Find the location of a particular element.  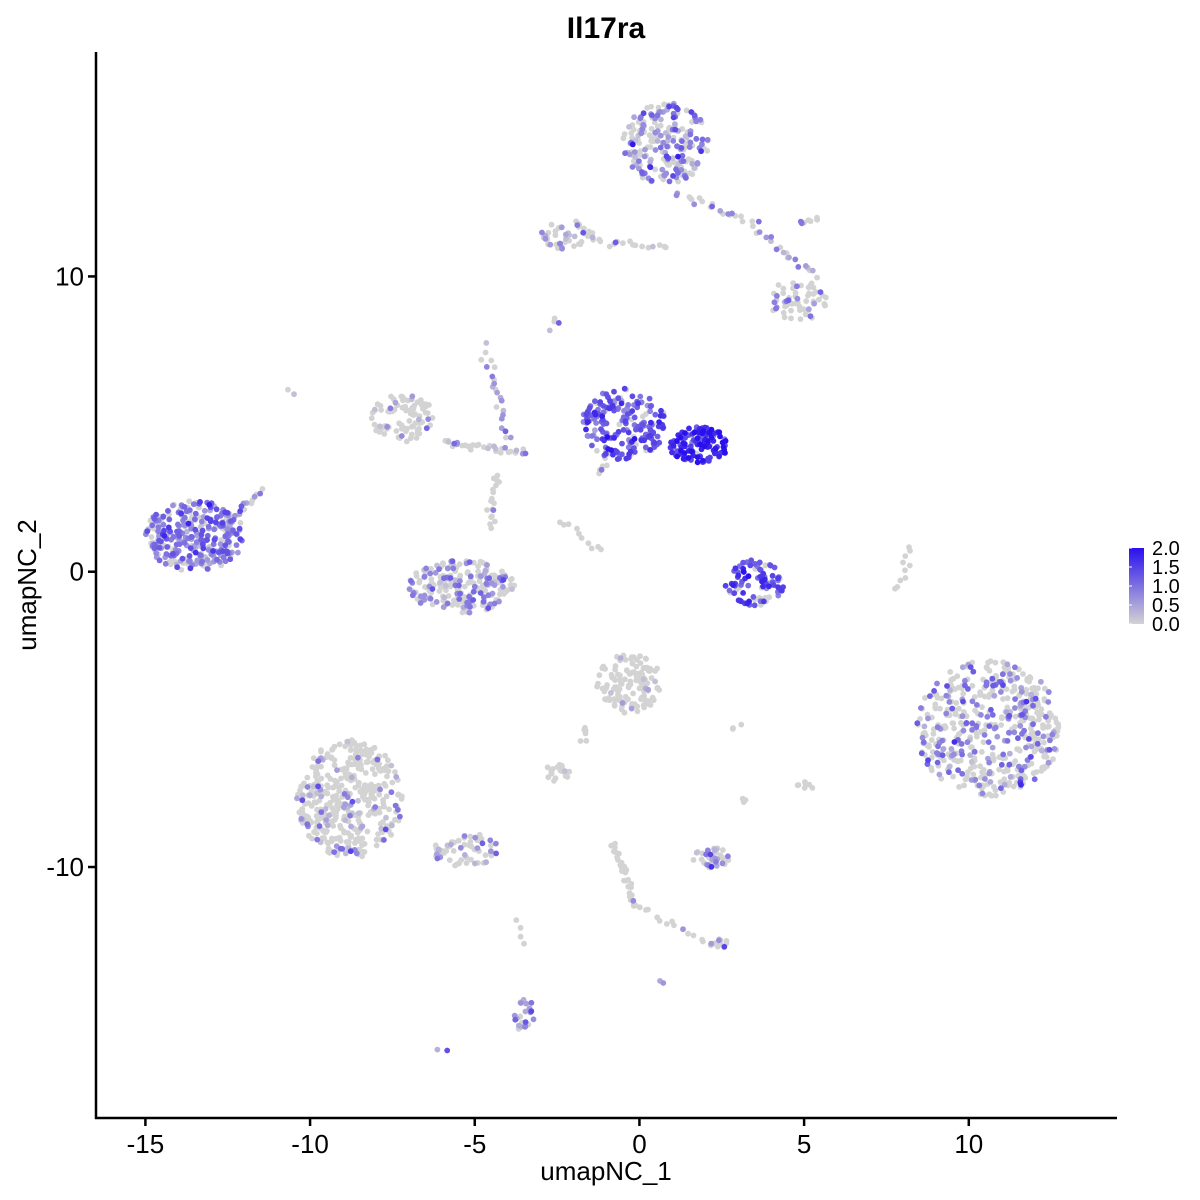

x-tick-label: -10 is located at coordinates (310, 1144).